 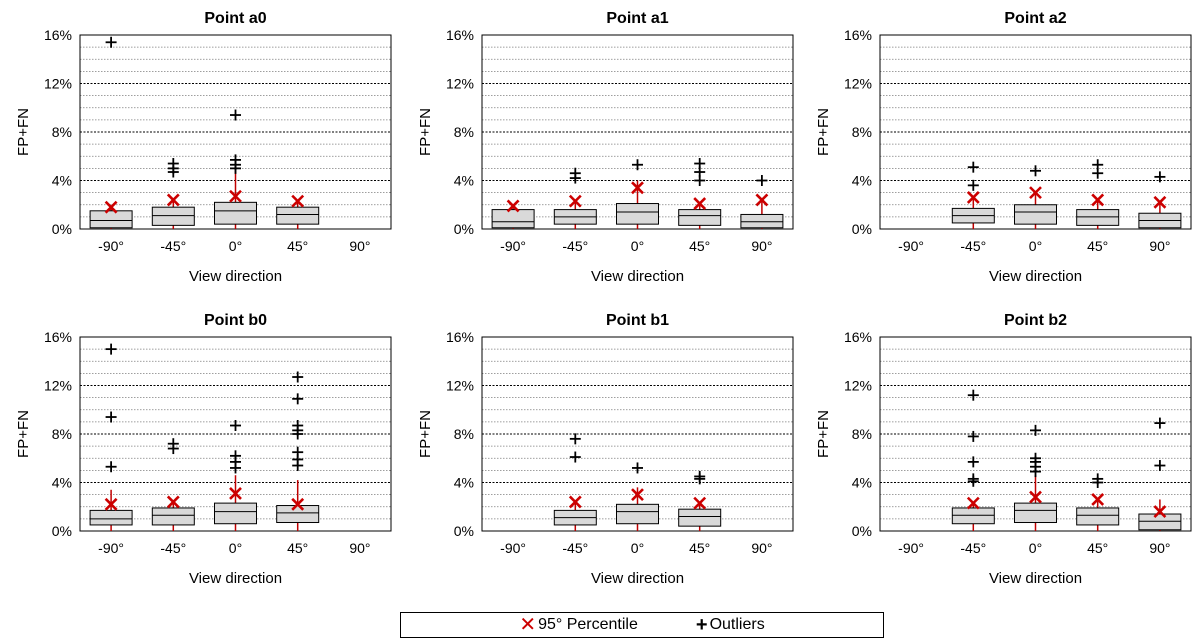 What do you see at coordinates (528, 625) in the screenshot?
I see `percentile-marker-icon: ✕` at bounding box center [528, 625].